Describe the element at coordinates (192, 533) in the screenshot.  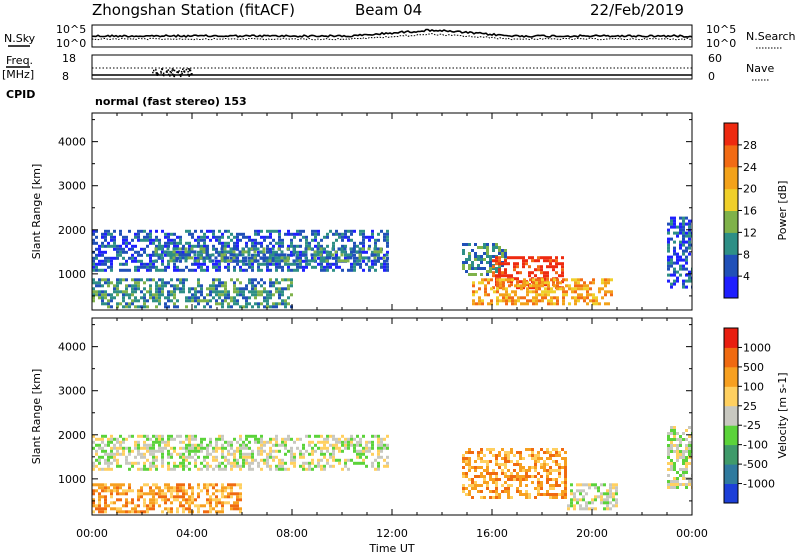
I see `x-tick-label: 04:00` at that location.